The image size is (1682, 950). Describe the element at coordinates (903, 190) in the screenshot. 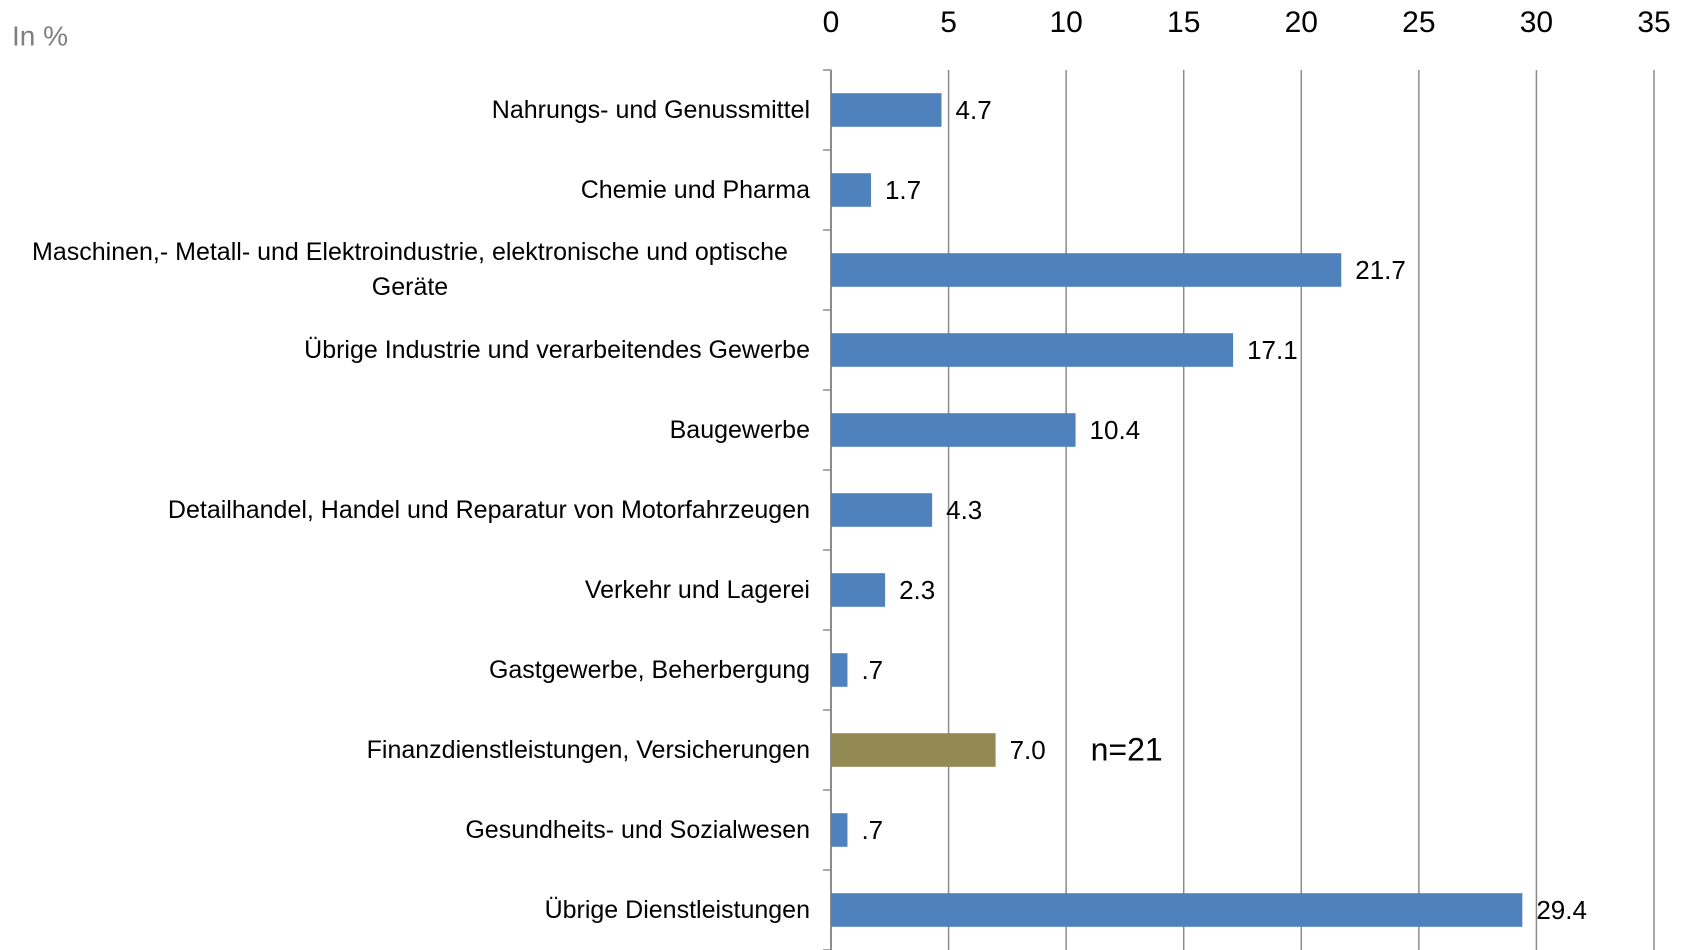

I see `value-label: 1.7` at that location.